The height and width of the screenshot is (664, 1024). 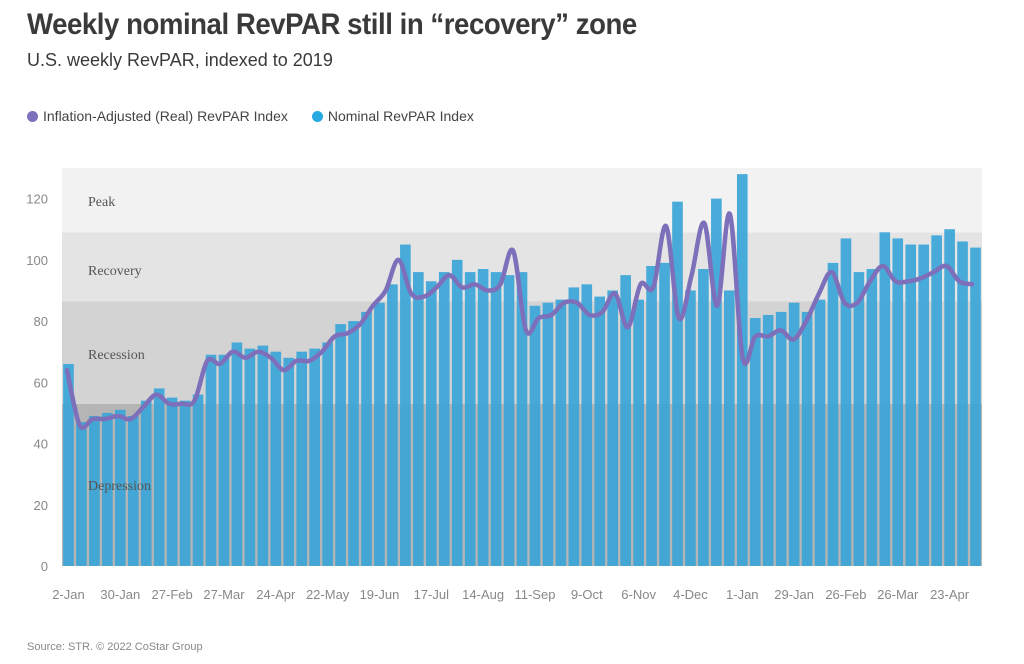 I want to click on x-tick-label: 26-Mar, so click(x=898, y=594).